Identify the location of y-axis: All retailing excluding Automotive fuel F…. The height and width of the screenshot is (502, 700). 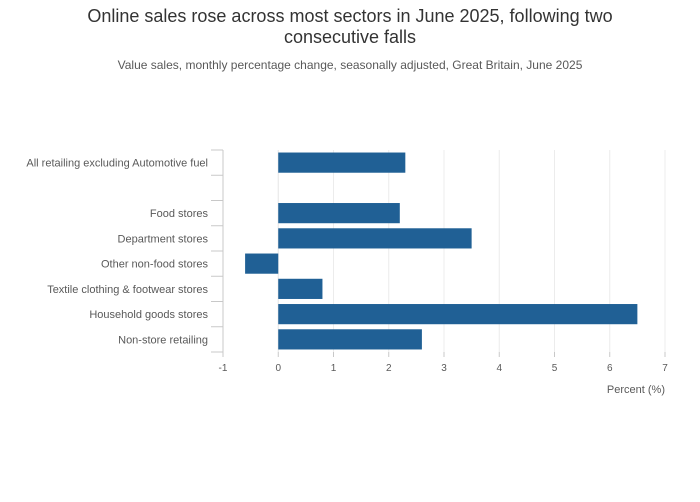
(125, 251).